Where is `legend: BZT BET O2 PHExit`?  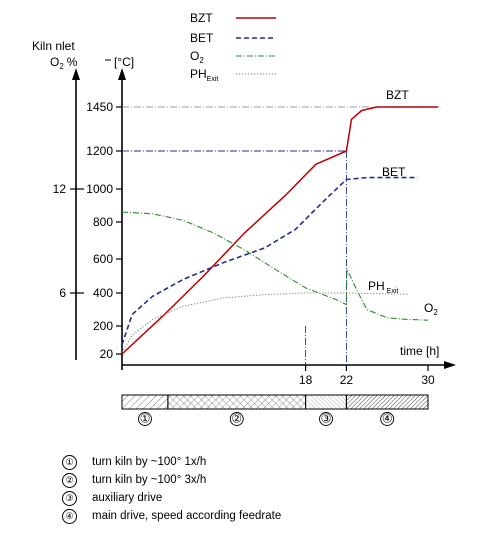
legend: BZT BET O2 PHExit is located at coordinates (233, 47).